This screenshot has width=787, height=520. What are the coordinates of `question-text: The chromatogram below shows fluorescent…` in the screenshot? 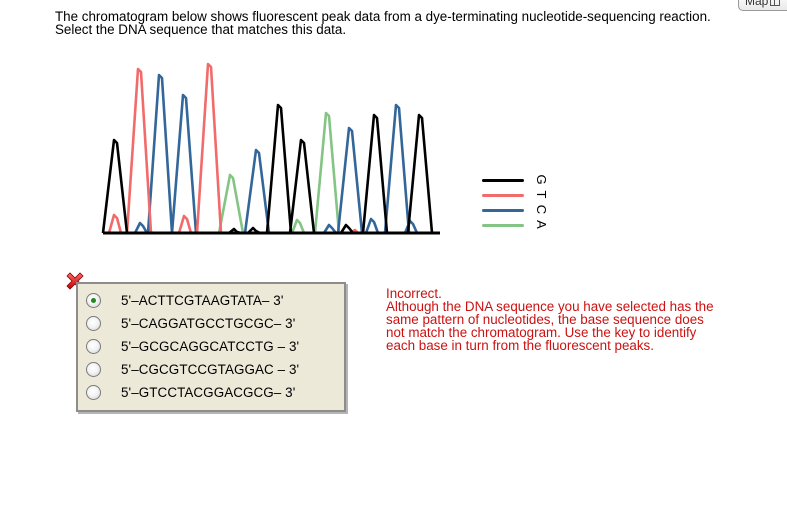 It's located at (383, 23).